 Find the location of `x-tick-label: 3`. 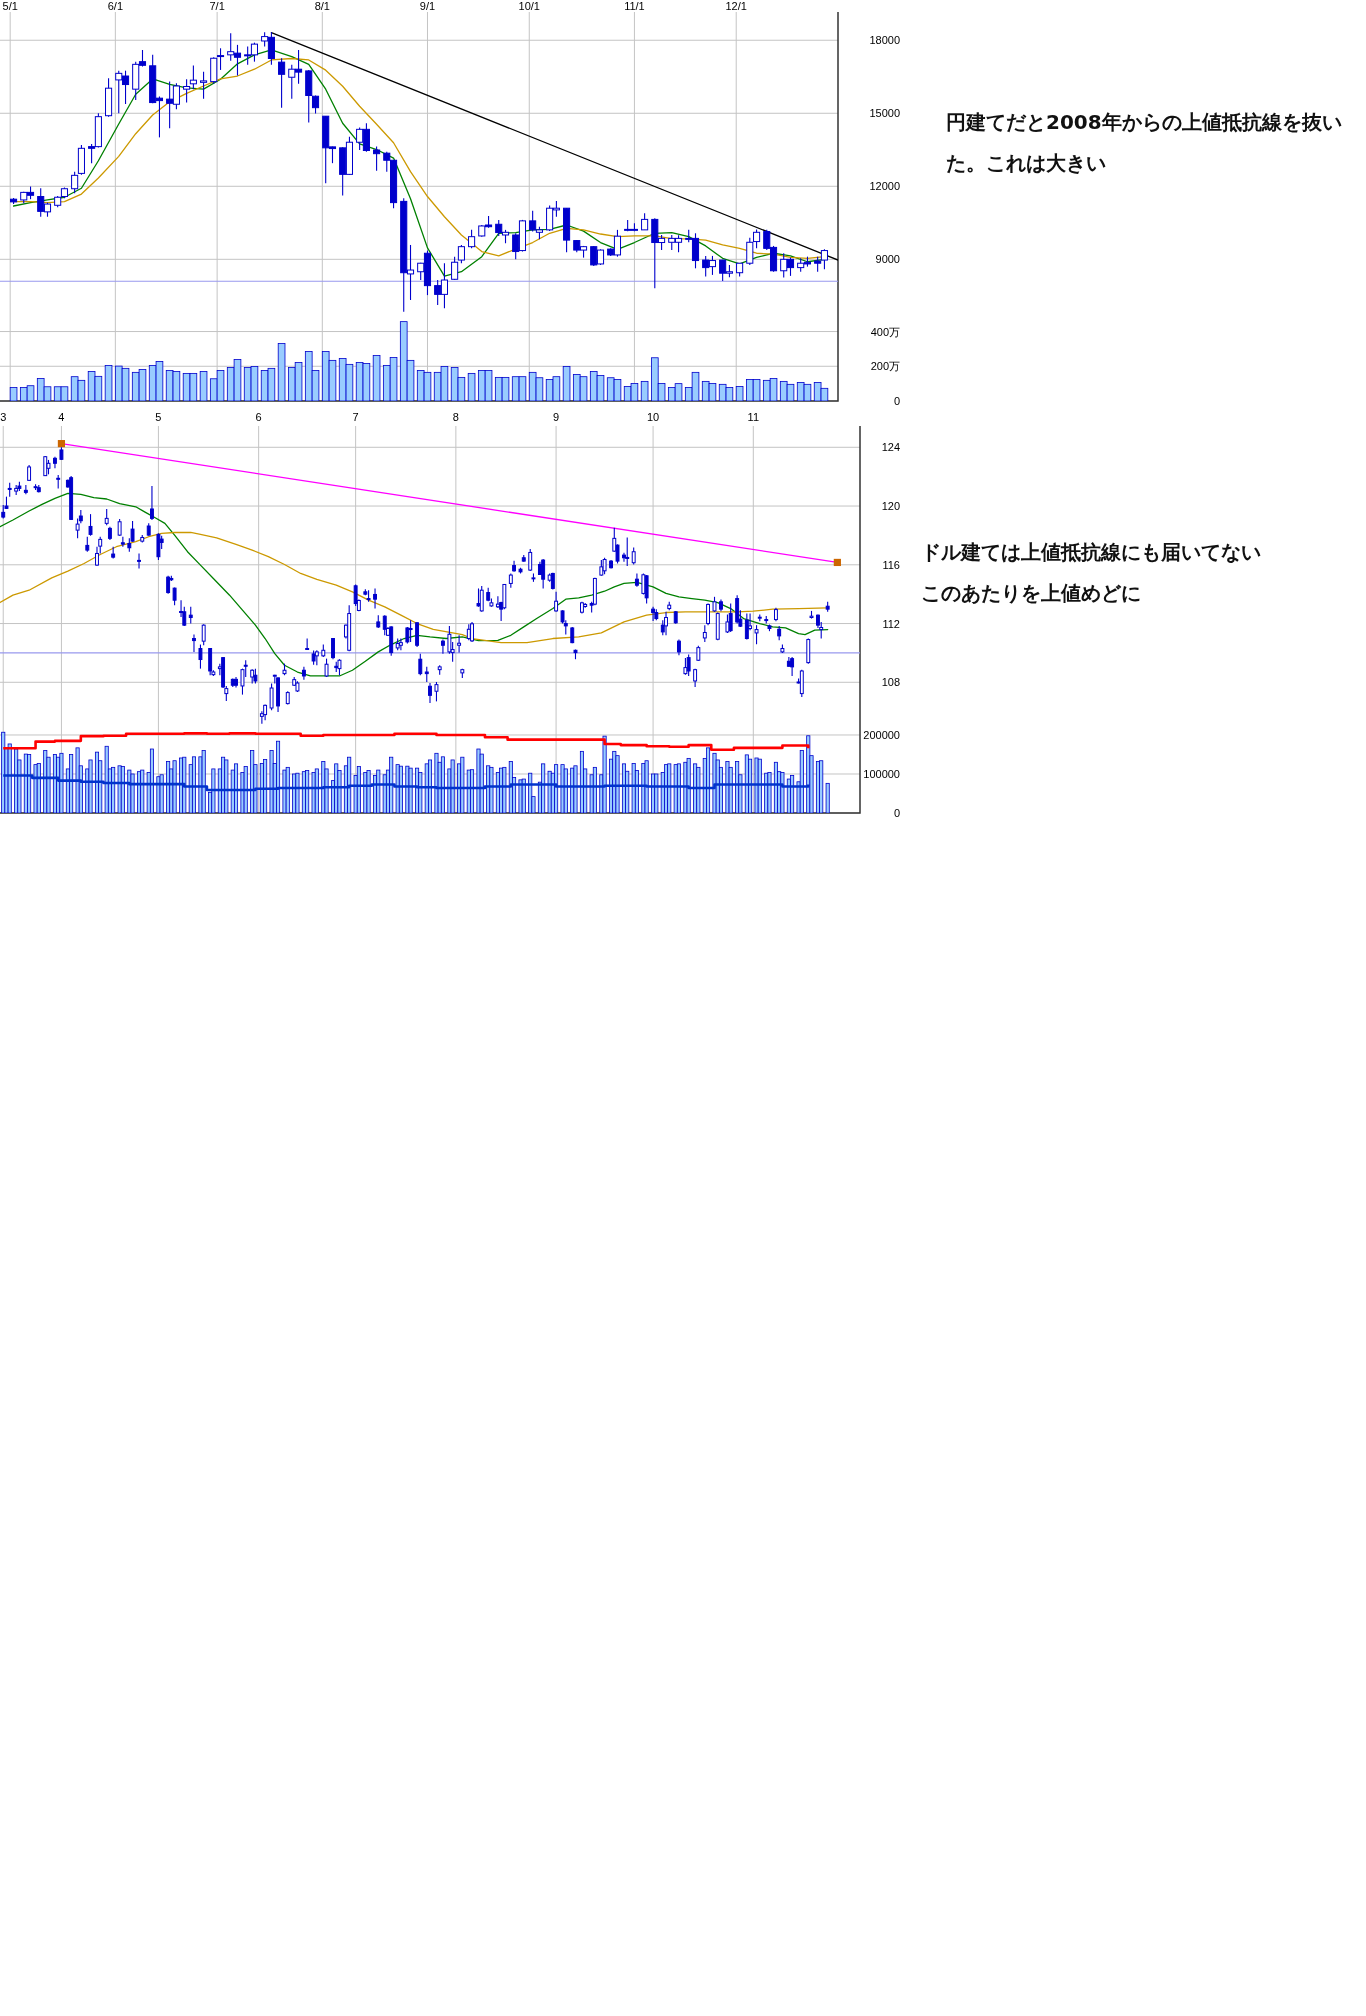

x-tick-label: 3 is located at coordinates (3, 417).